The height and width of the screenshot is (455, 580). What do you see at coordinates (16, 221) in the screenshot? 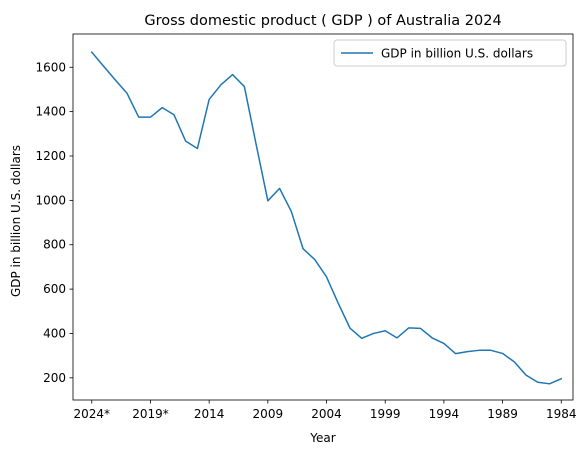
I see `y-axis-label: GDP in billion U.S. dollars` at bounding box center [16, 221].